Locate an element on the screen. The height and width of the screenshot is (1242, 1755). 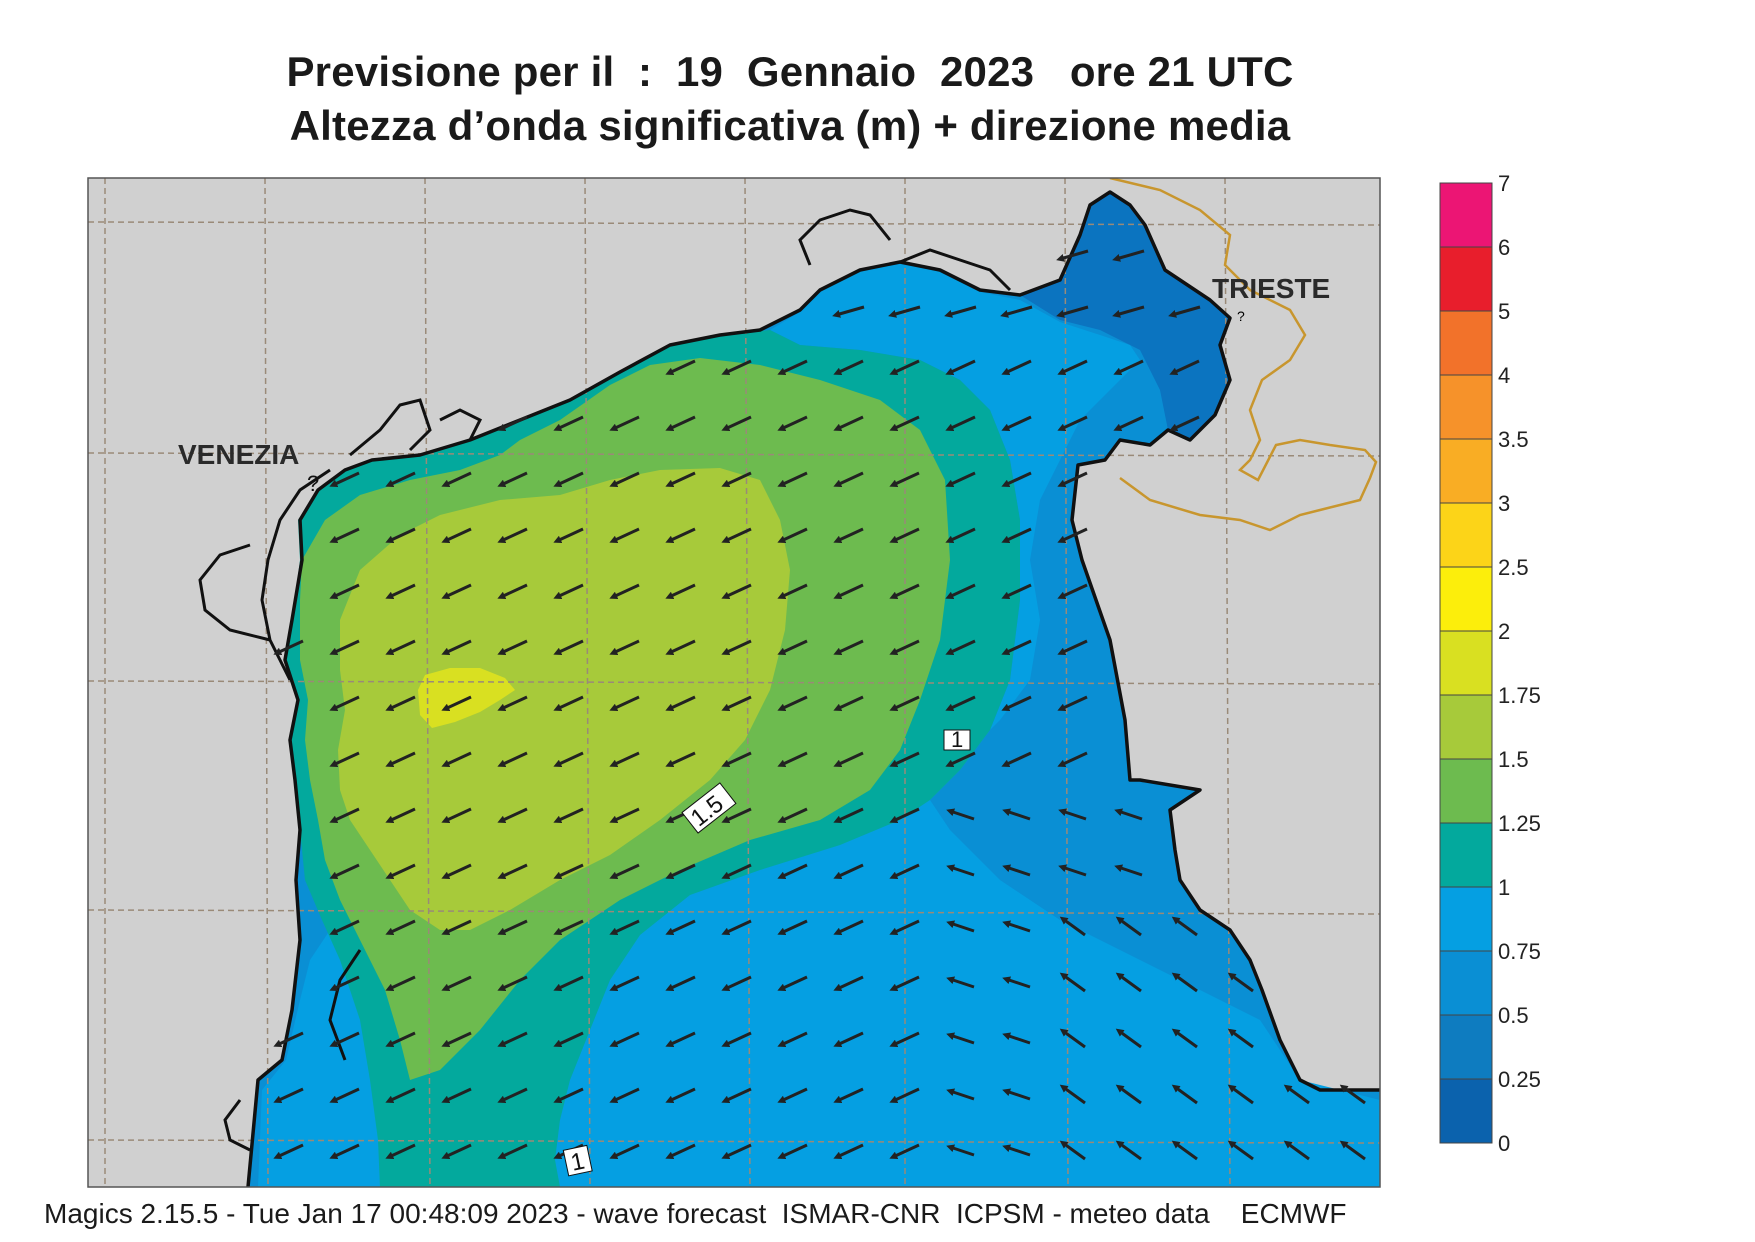
city-label-venezia: VENEZIA is located at coordinates (238, 454).